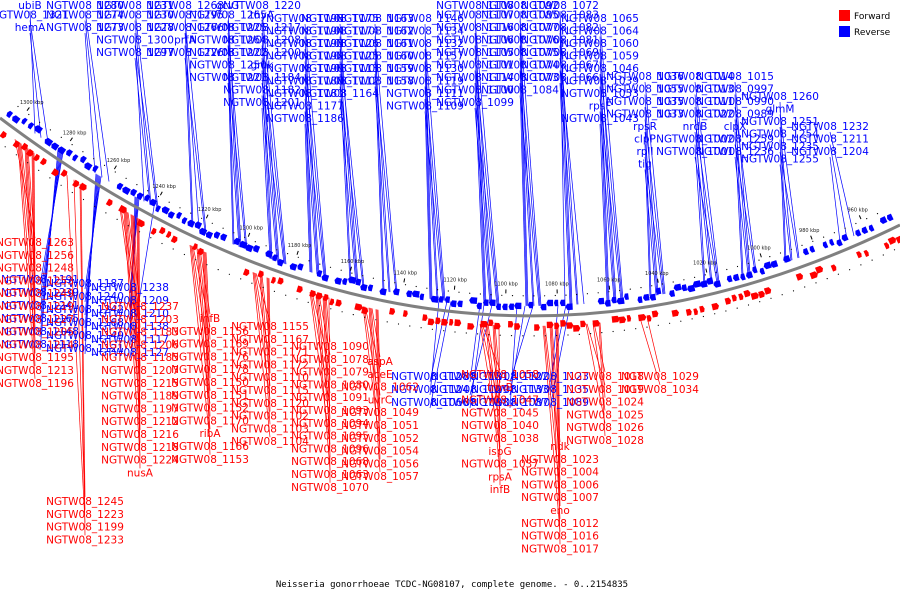 Image resolution: width=900 pixels, height=600 pixels. I want to click on forward-gene-label: NGTW08_1056, so click(380, 464).